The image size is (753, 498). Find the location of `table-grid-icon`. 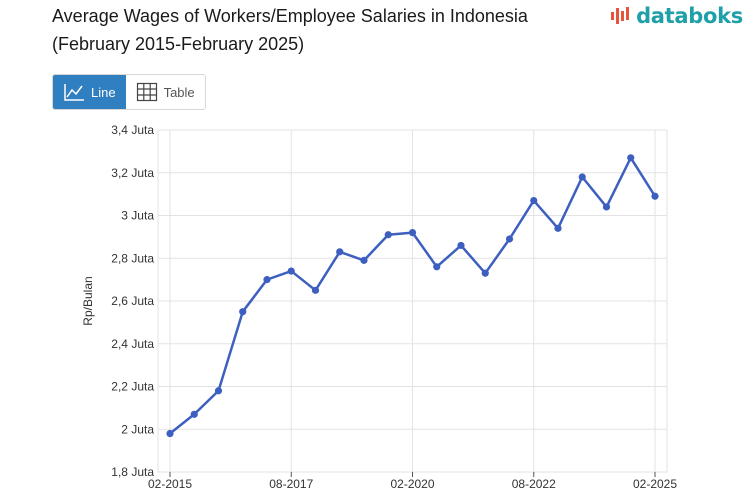

table-grid-icon is located at coordinates (146, 92).